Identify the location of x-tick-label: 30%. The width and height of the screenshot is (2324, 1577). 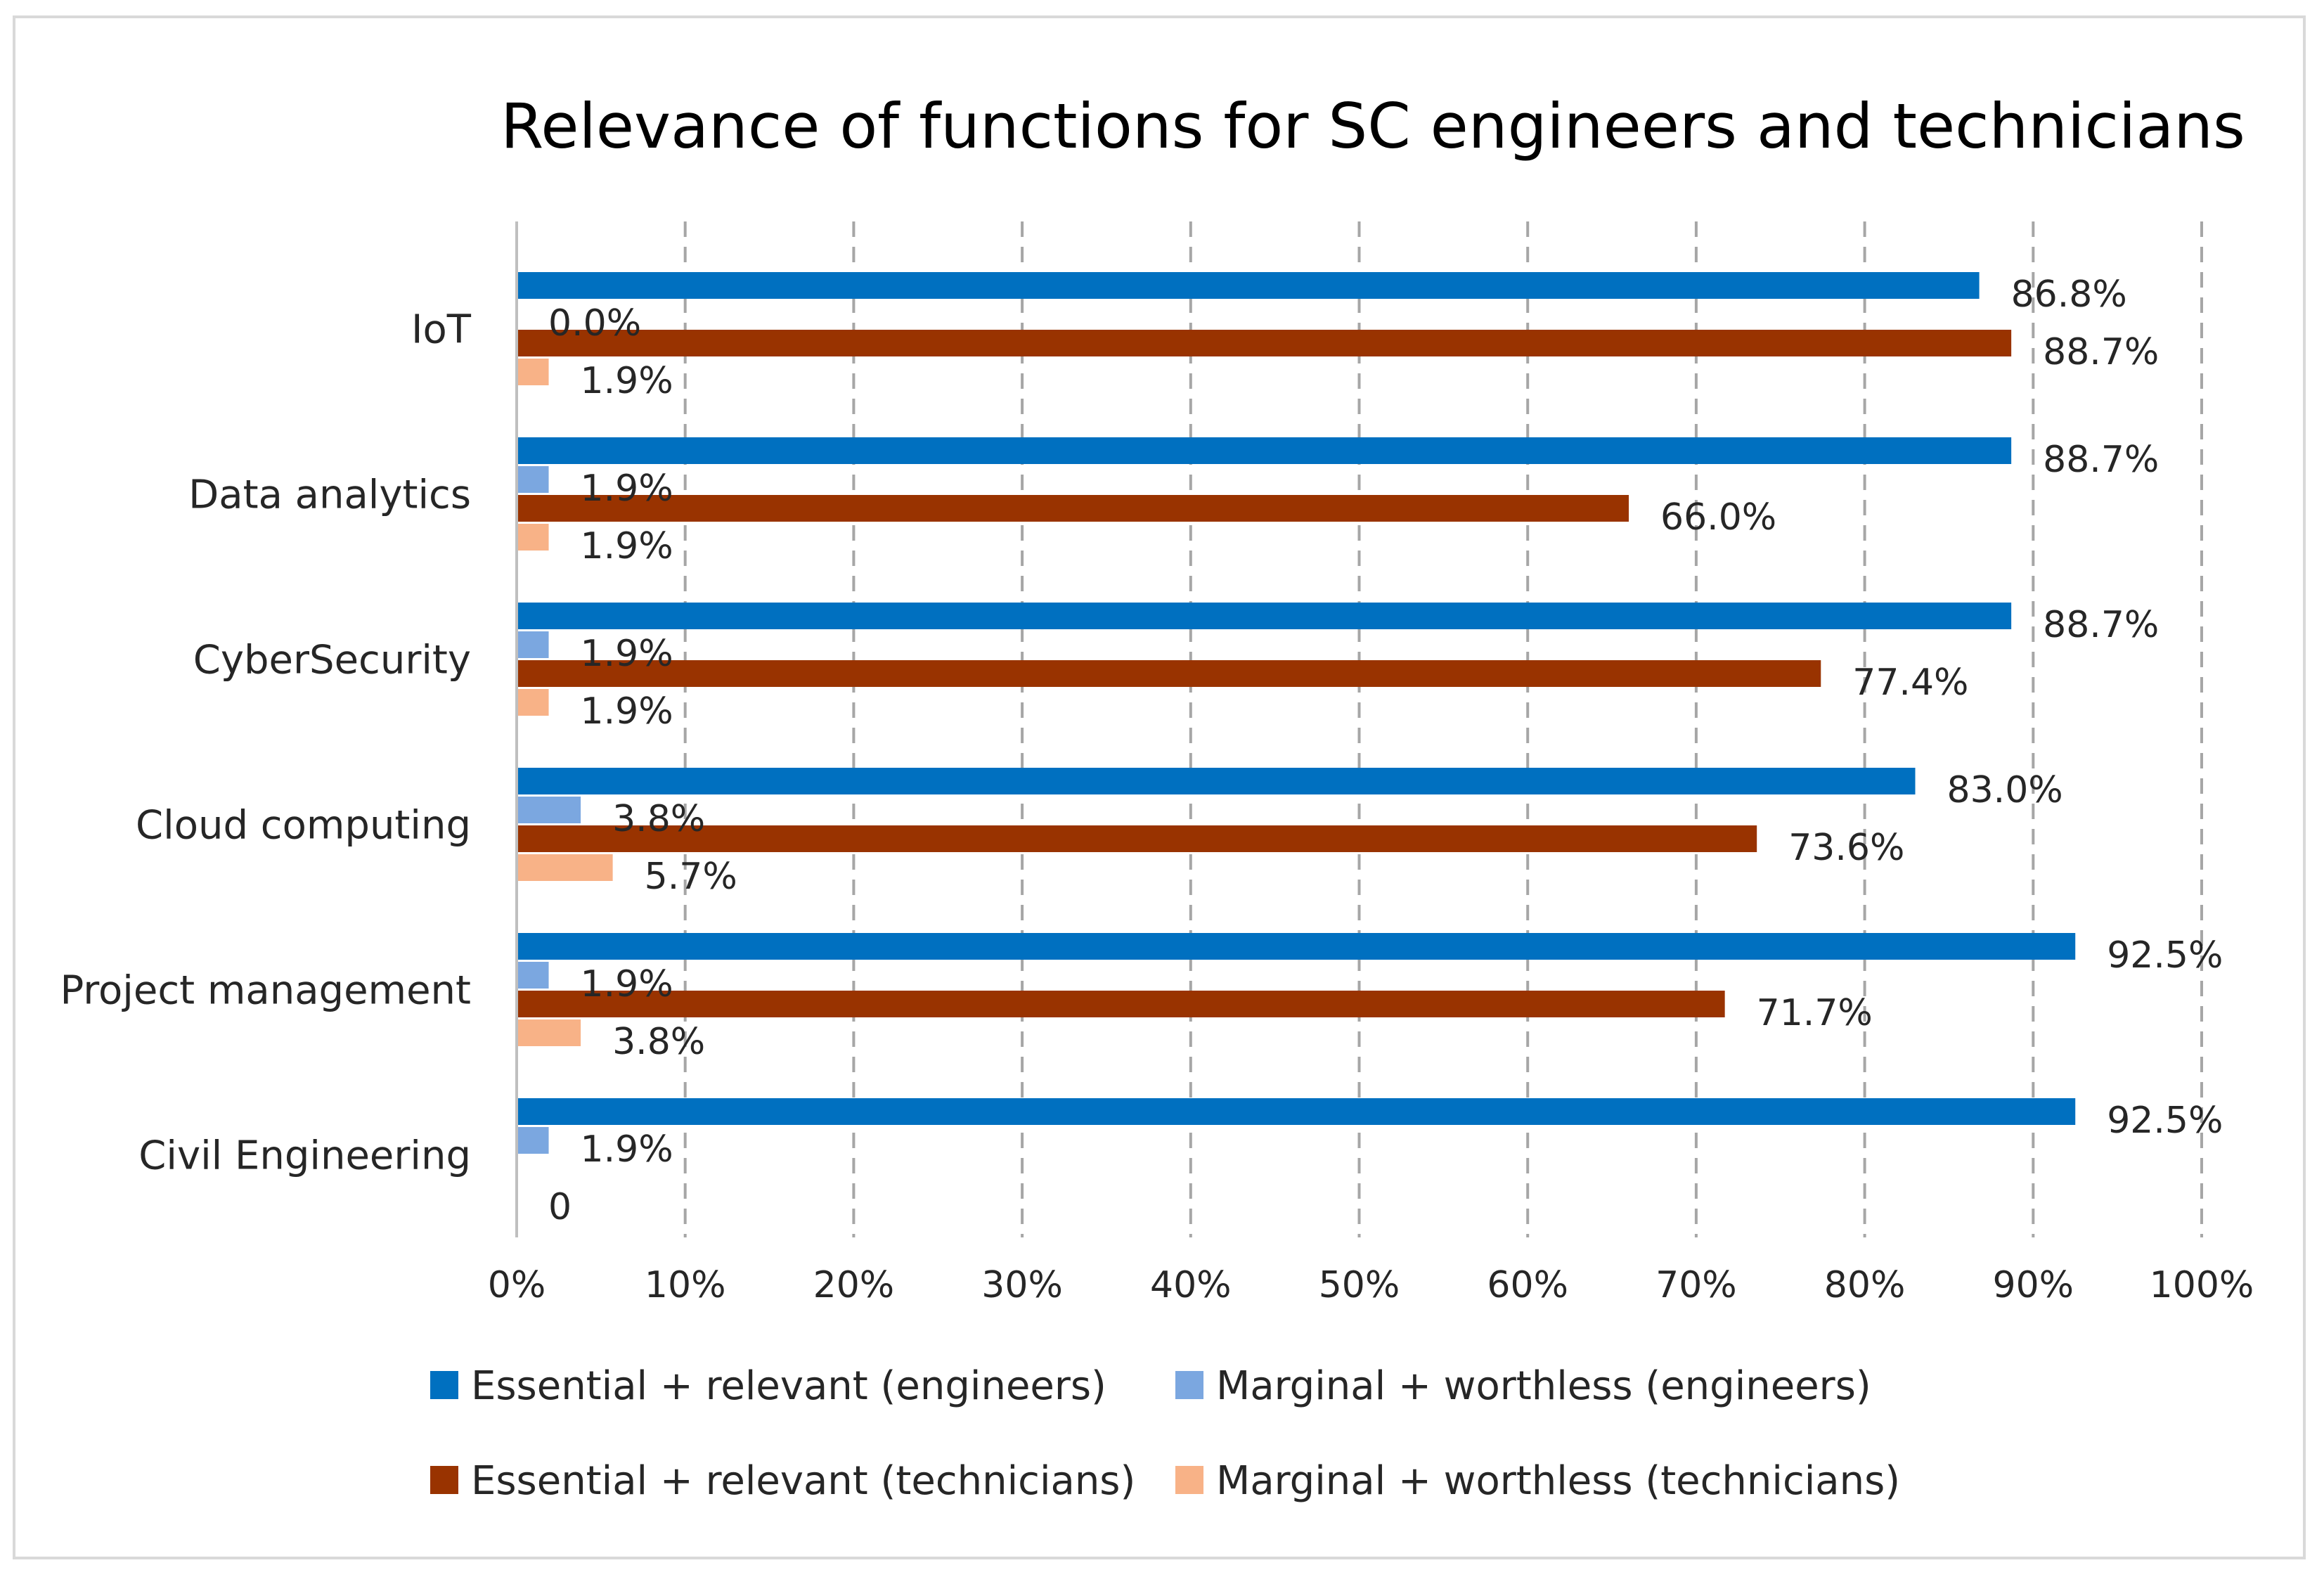
(1022, 1285).